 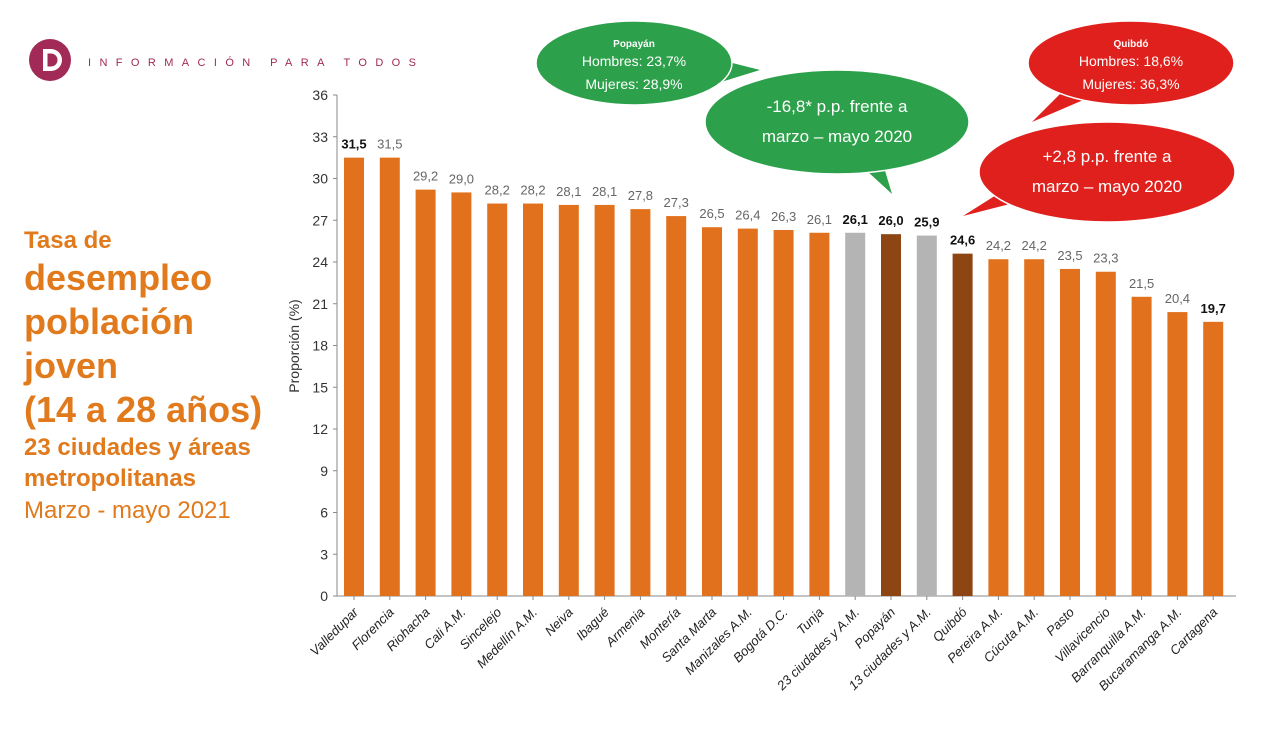 What do you see at coordinates (425, 176) in the screenshot?
I see `bar-value-label: 29,2` at bounding box center [425, 176].